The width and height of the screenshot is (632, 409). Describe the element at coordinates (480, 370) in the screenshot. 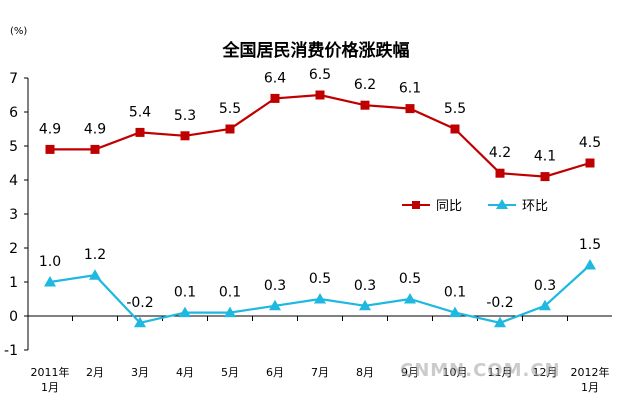

I see `watermark: CNMN.COM.CN` at that location.